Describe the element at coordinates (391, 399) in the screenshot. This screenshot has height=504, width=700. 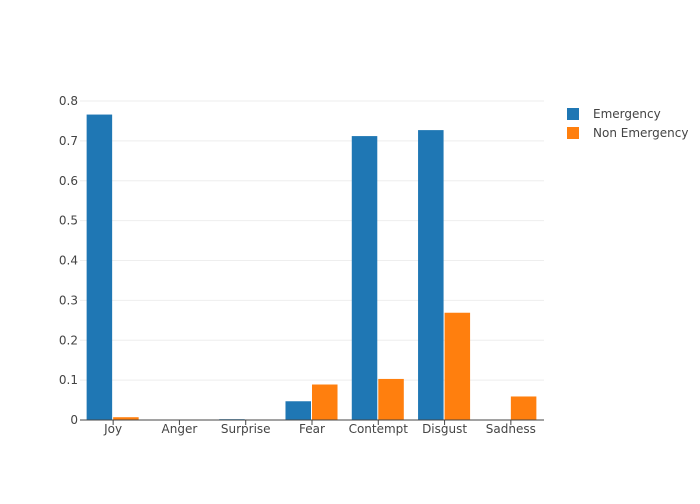
I see `bar-non-emergency-contempt` at that location.